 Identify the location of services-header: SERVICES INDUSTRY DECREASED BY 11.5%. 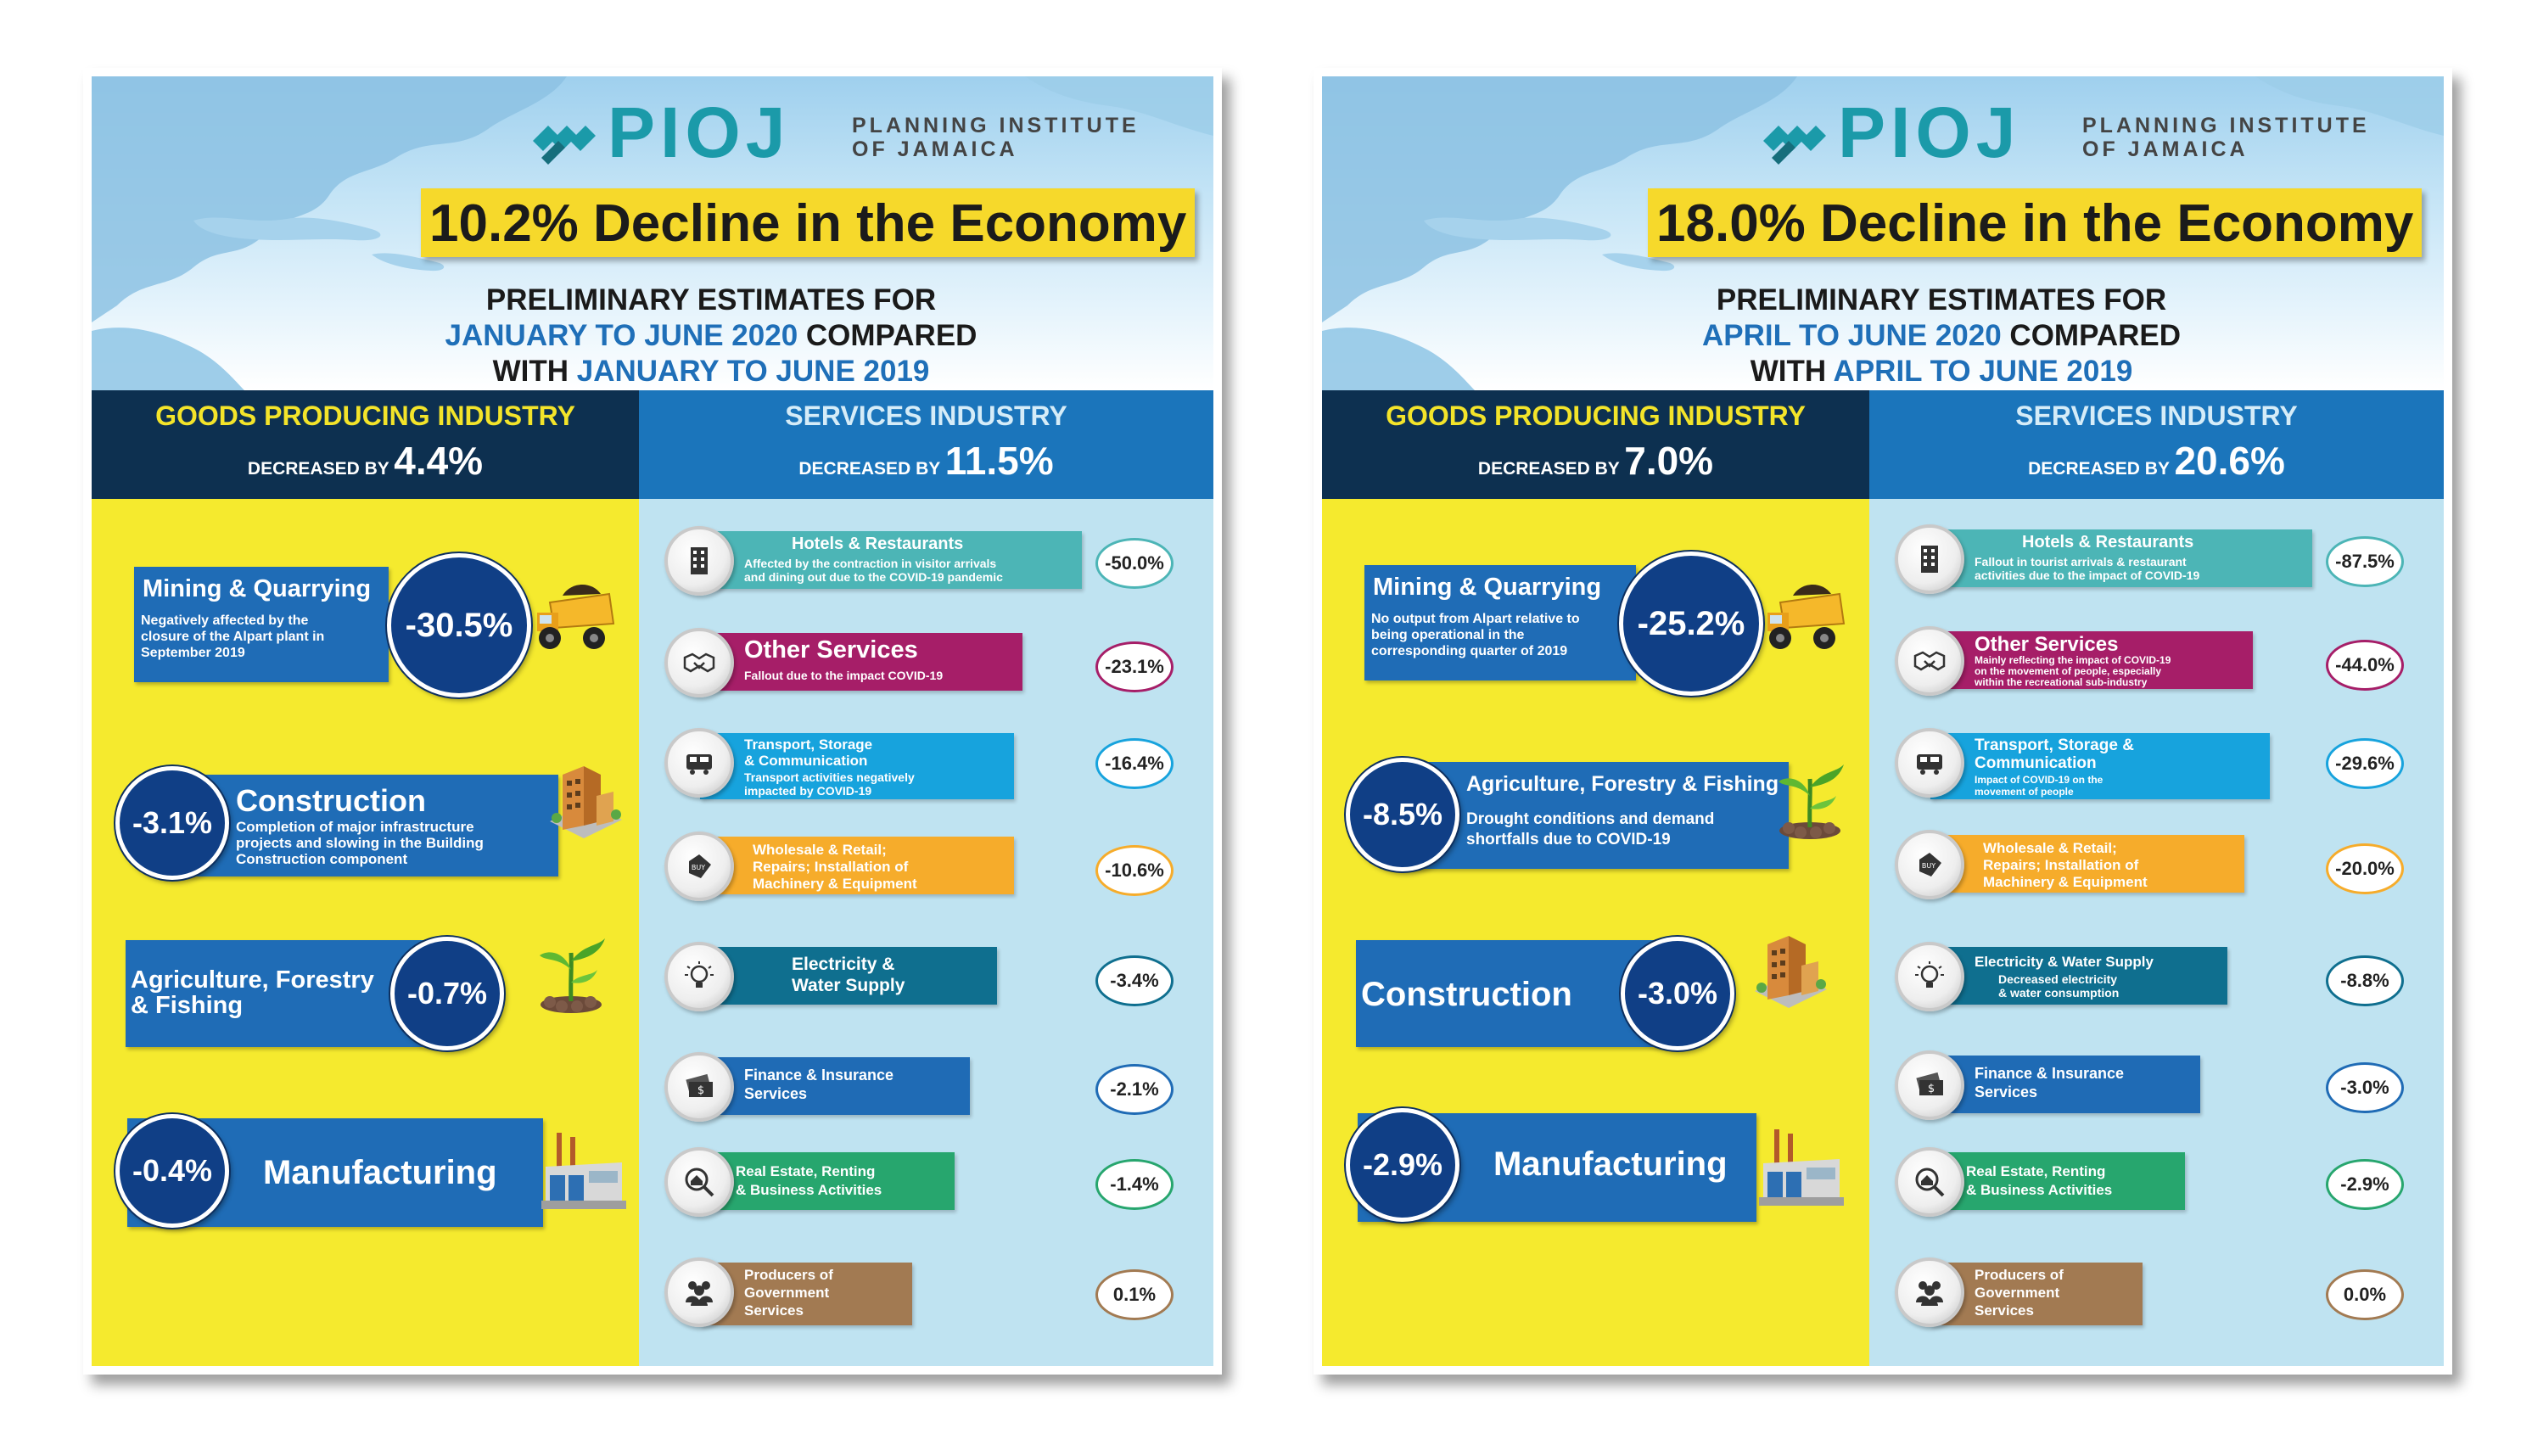
(926, 444).